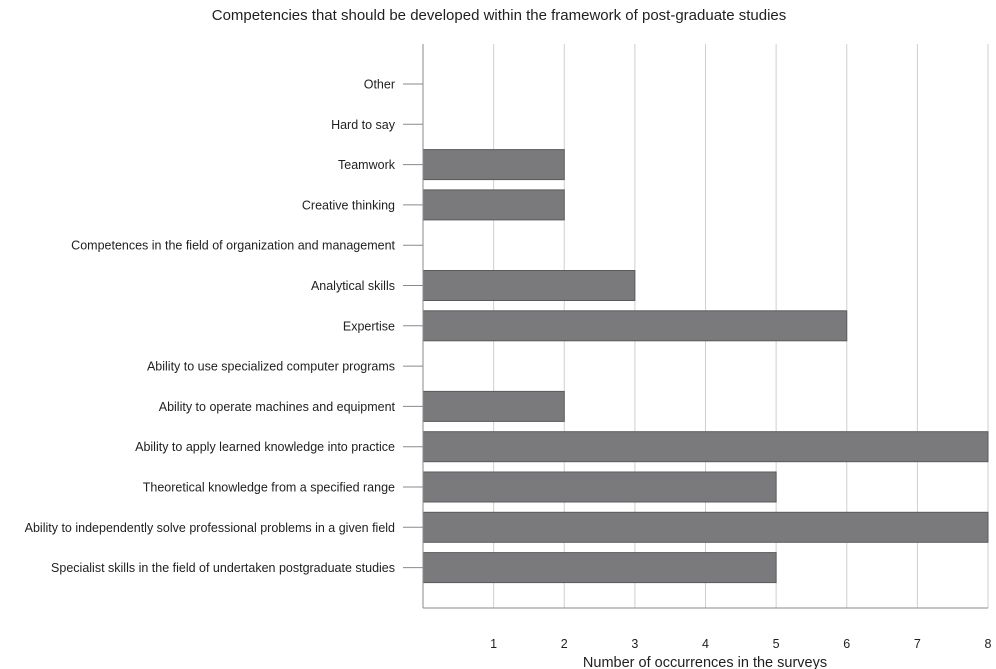 The image size is (996, 669). I want to click on category-label: Hard to say, so click(363, 125).